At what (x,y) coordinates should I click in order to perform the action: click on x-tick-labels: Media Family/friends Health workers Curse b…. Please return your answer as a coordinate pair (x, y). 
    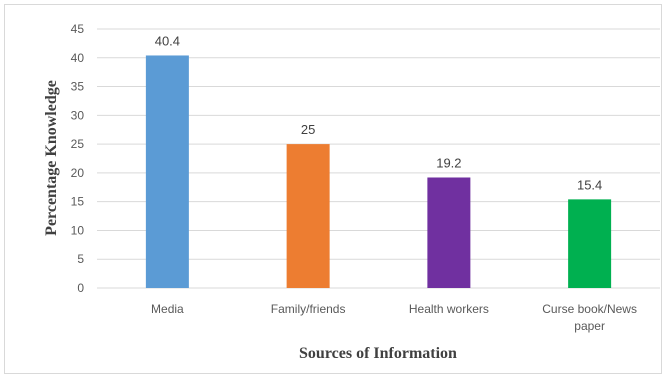
    Looking at the image, I should click on (394, 317).